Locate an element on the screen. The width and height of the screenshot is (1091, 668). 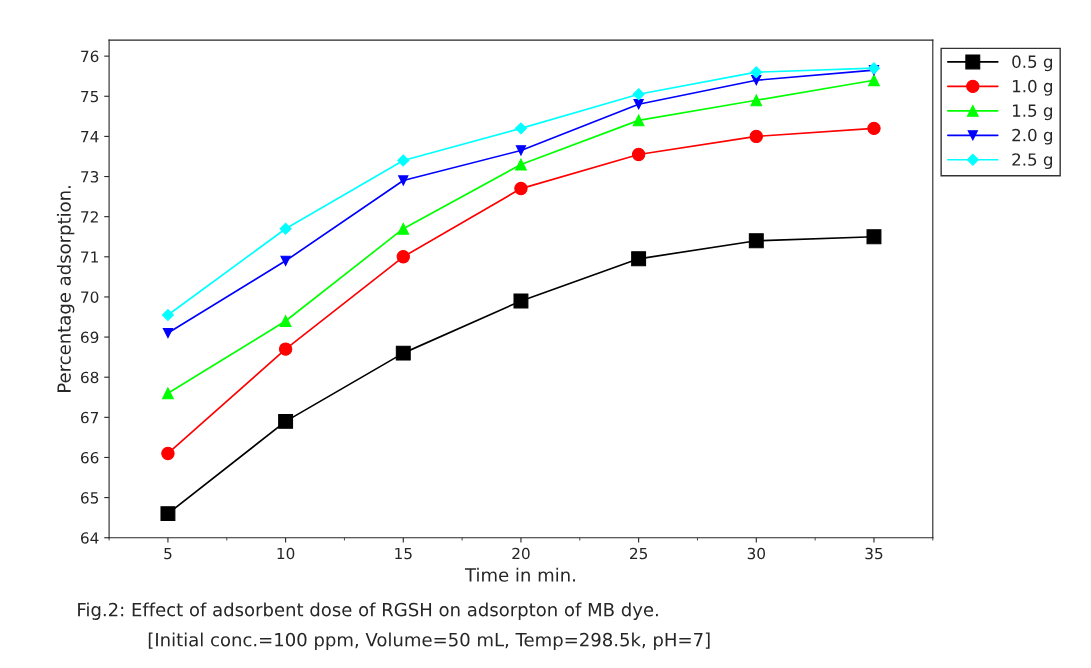
y-tick-label: 67 is located at coordinates (90, 417).